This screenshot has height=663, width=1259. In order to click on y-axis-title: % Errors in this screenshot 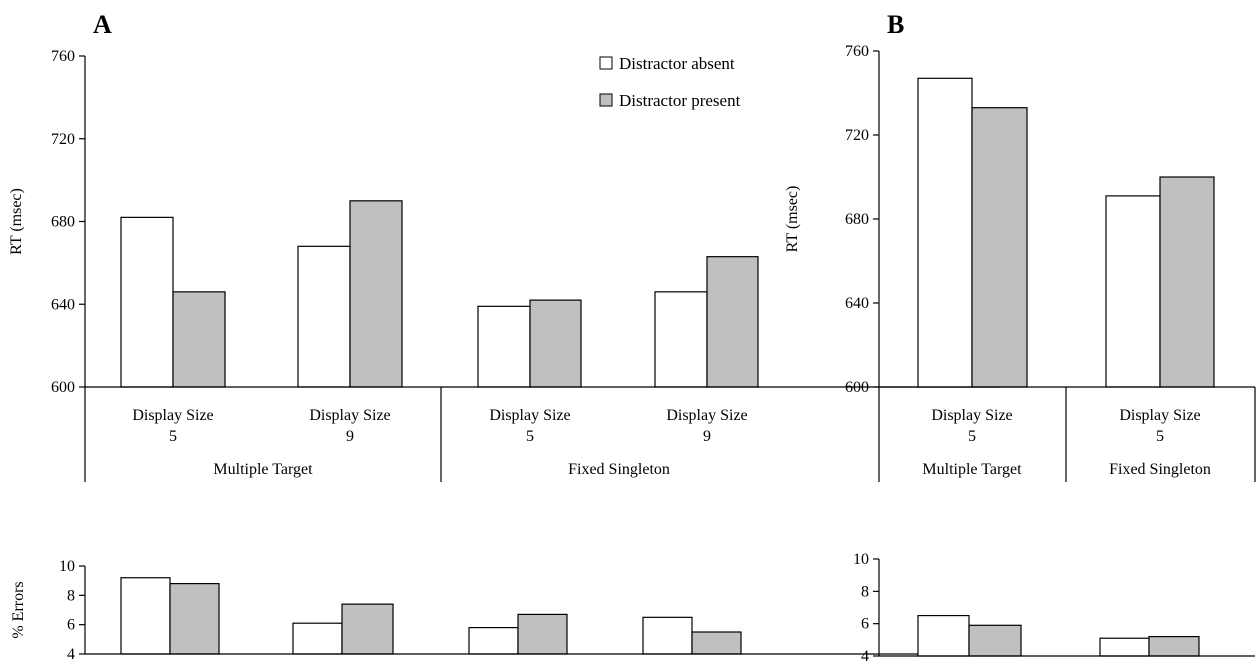, I will do `click(18, 609)`.